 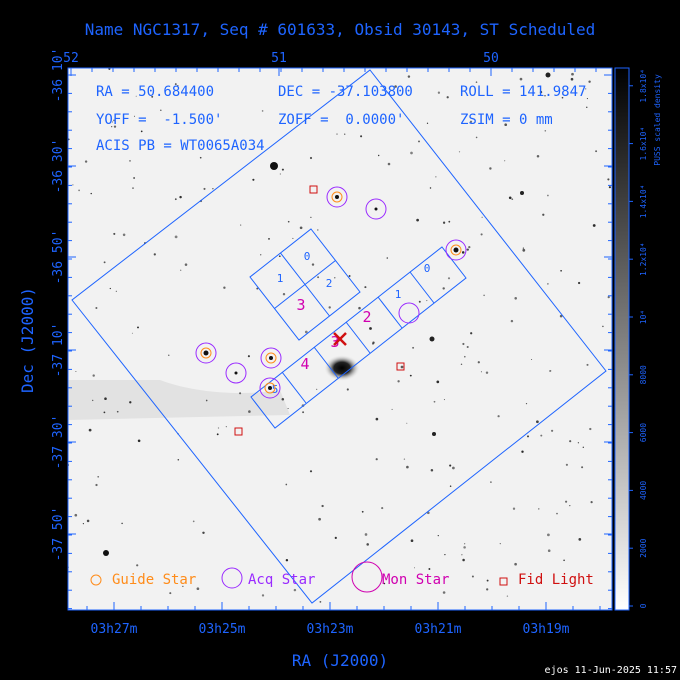 What do you see at coordinates (506, 120) in the screenshot?
I see `info-zsim: ZSIM = 0 mm` at bounding box center [506, 120].